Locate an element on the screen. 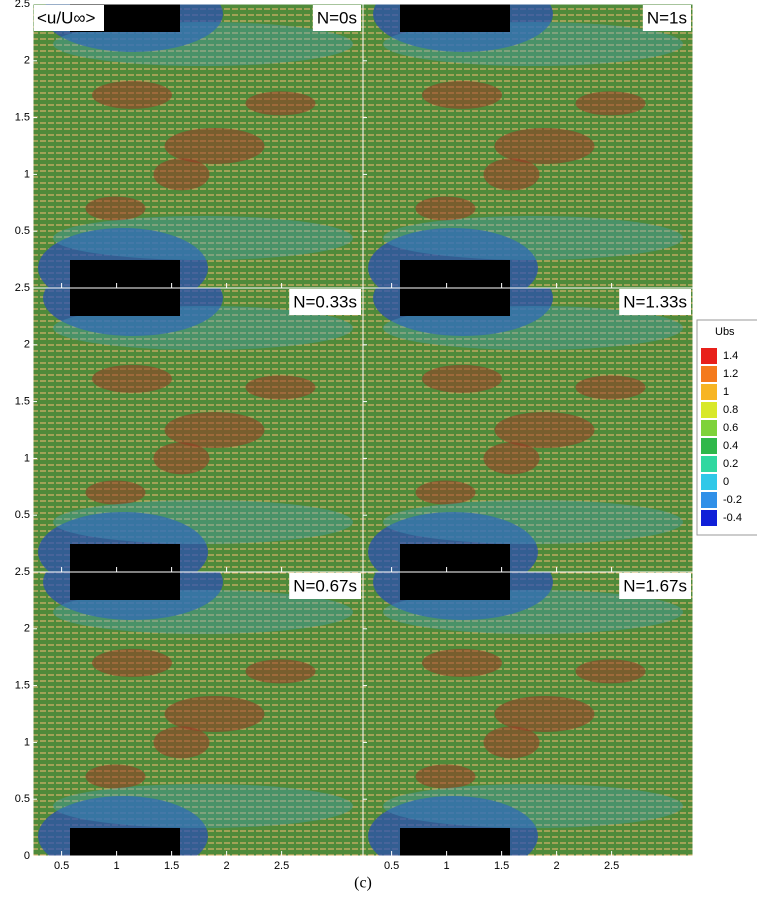 This screenshot has width=757, height=904. colorbar-label: -0.2 is located at coordinates (732, 500).